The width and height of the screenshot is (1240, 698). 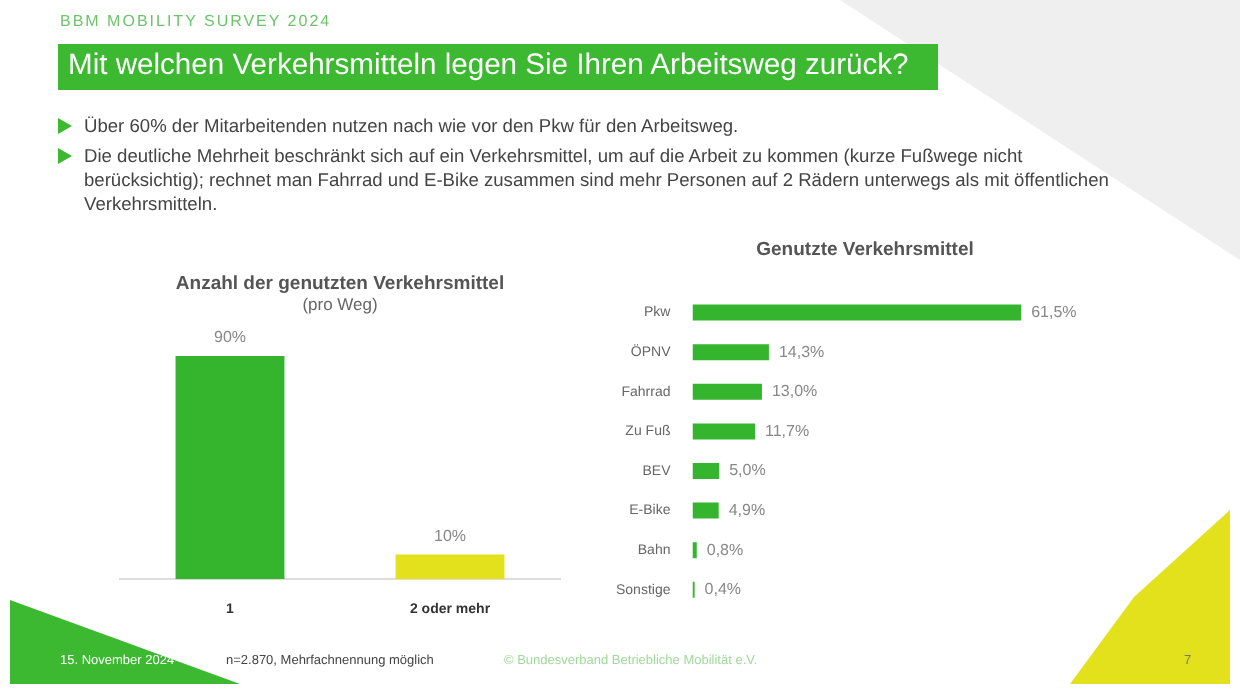 What do you see at coordinates (498, 67) in the screenshot?
I see `text: Mit welchen Verkehrsmitteln legen Sie Ihren Arbeitsweg zurück?` at bounding box center [498, 67].